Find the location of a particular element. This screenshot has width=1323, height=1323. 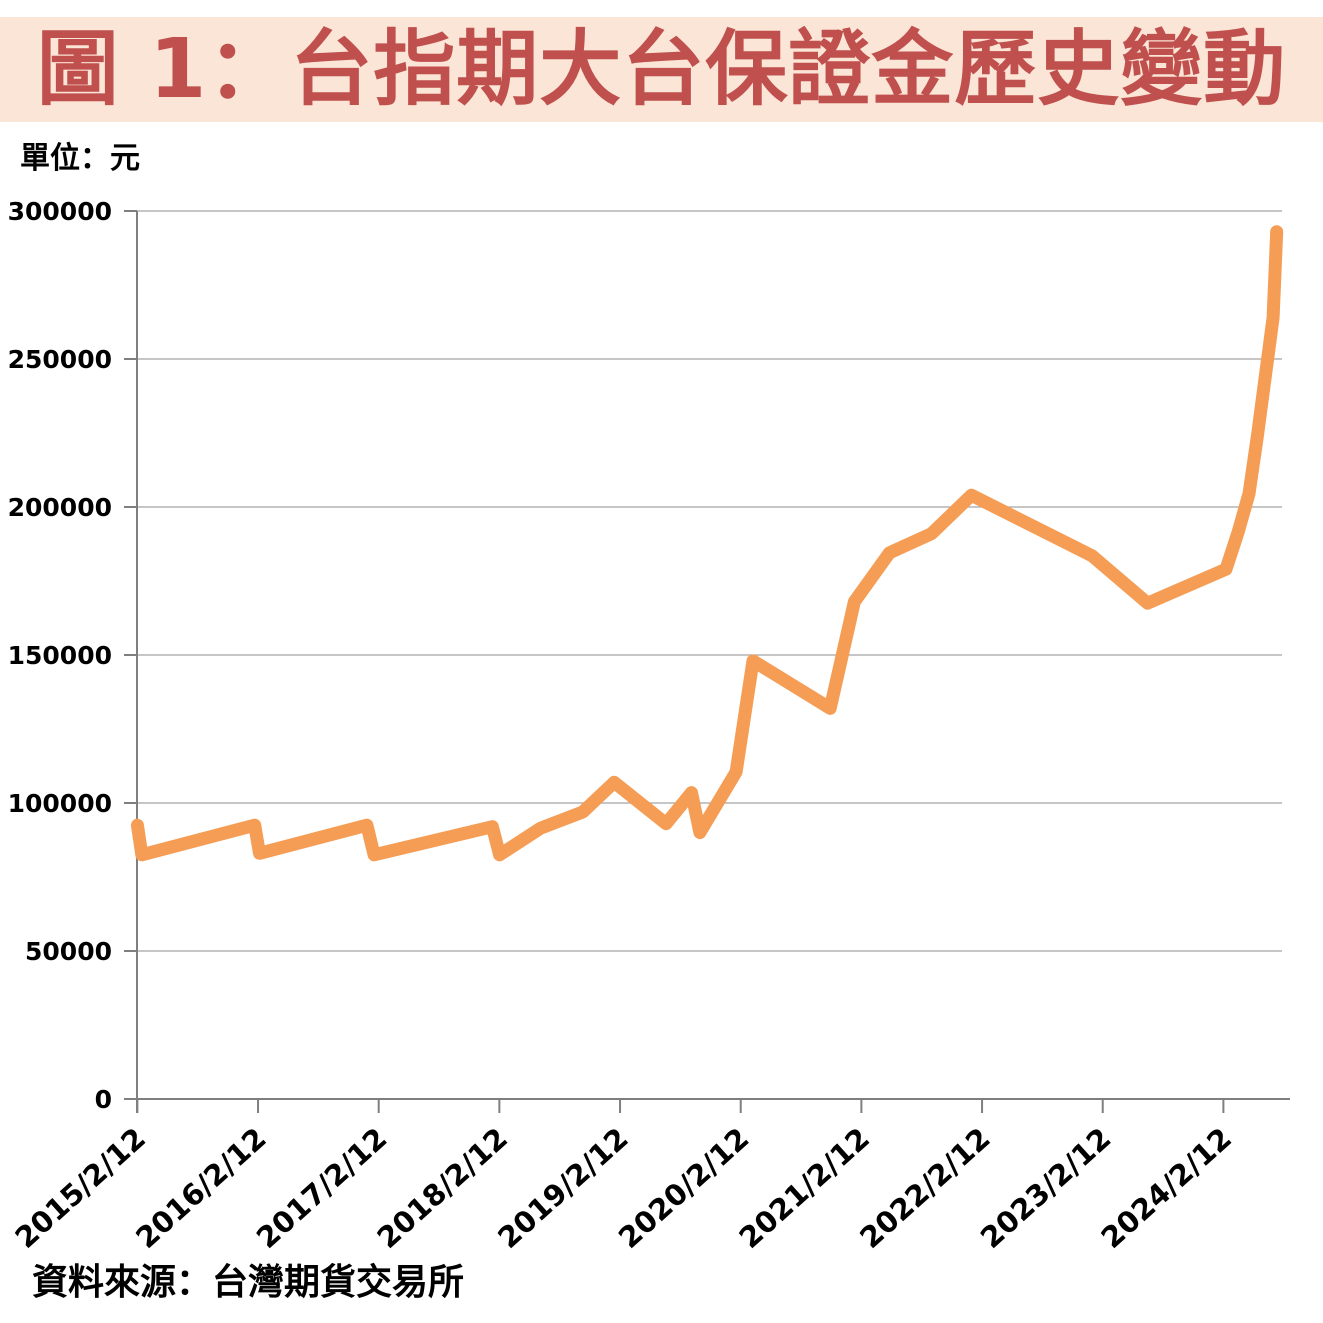

y-tick-label: 250000 is located at coordinates (60, 359).